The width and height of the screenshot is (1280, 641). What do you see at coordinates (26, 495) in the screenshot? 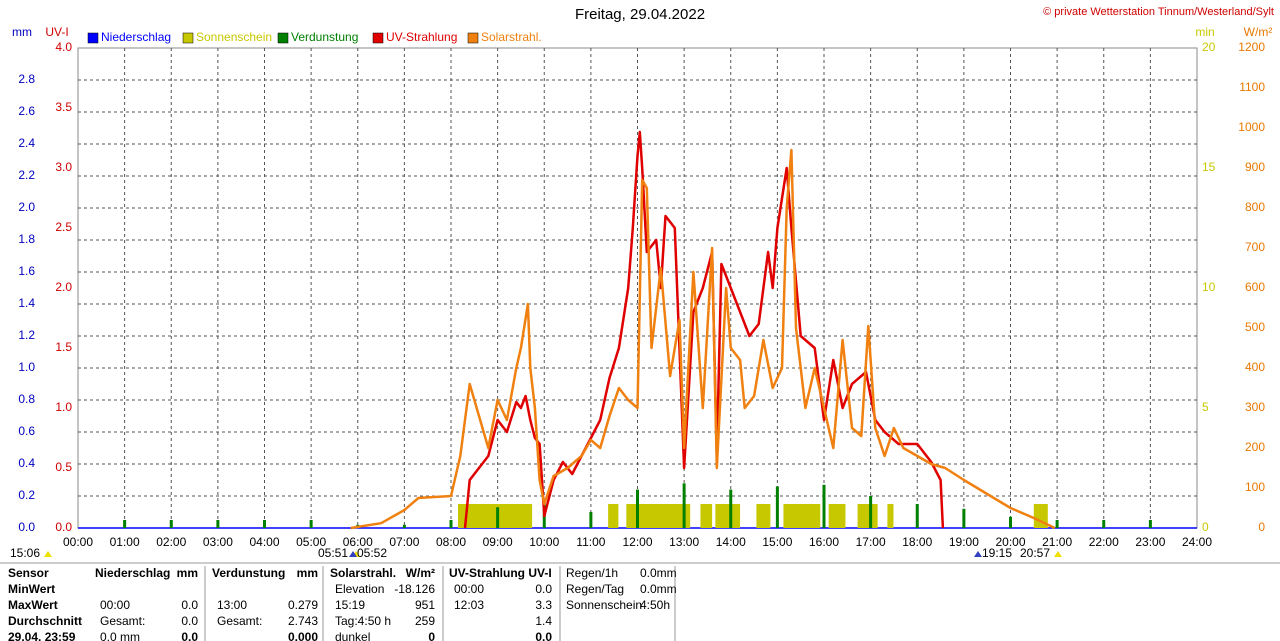
I see `y-tick-label: 0.2` at bounding box center [26, 495].